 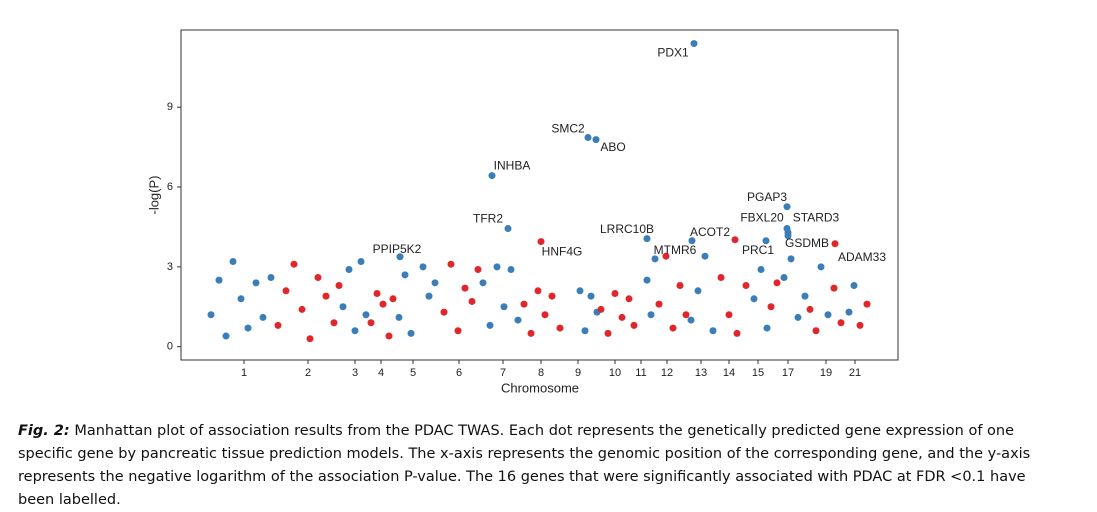 What do you see at coordinates (170, 107) in the screenshot?
I see `y-tick-label: 9` at bounding box center [170, 107].